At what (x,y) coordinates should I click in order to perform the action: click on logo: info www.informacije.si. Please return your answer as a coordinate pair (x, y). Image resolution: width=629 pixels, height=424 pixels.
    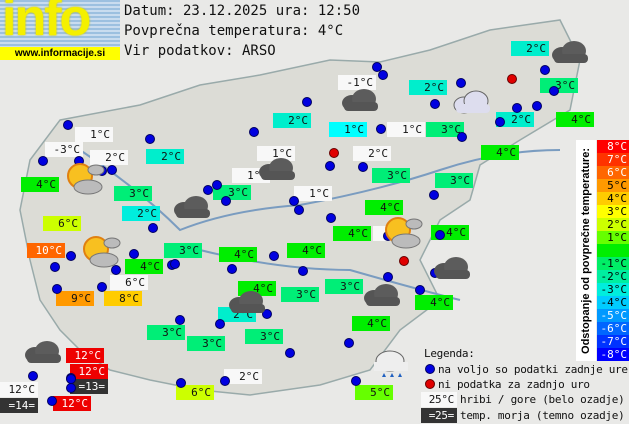
    Looking at the image, I should click on (60, 30).